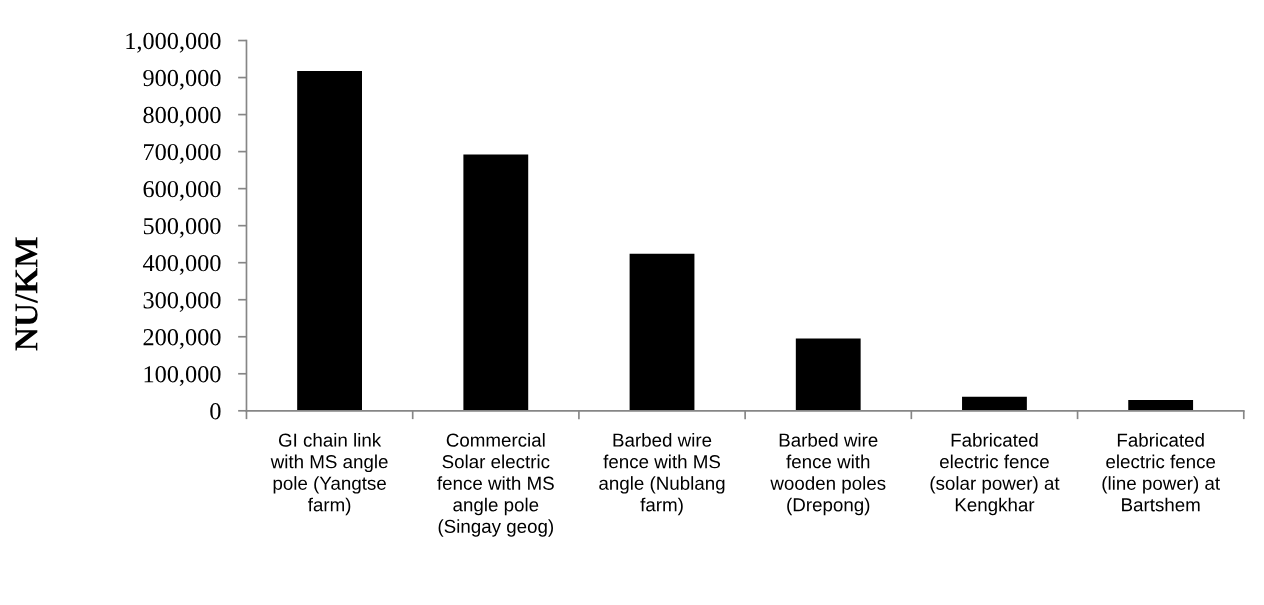 The image size is (1264, 605). Describe the element at coordinates (182, 190) in the screenshot. I see `y-tick-label: 600,000` at that location.